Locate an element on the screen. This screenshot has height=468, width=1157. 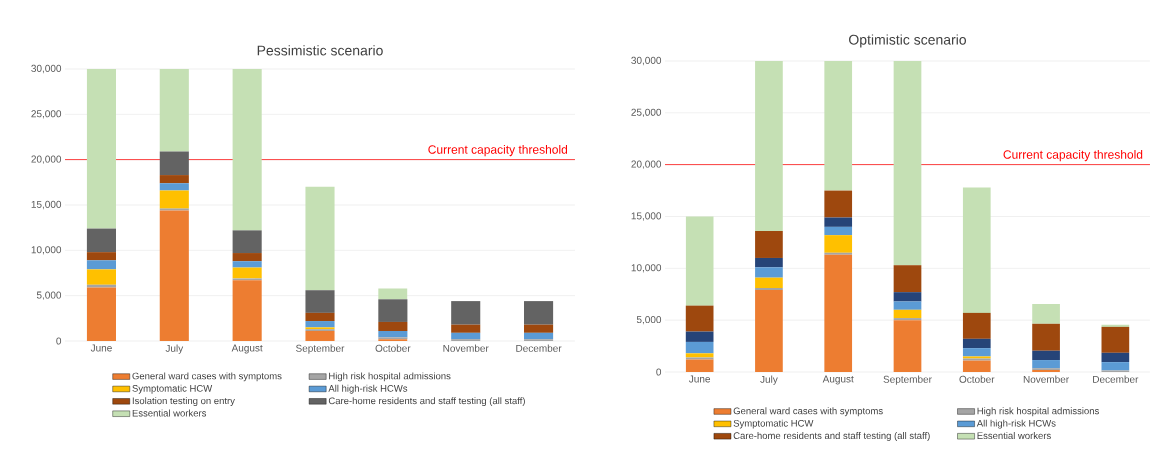
chart-title: Pessimistic scenario is located at coordinates (320, 50).